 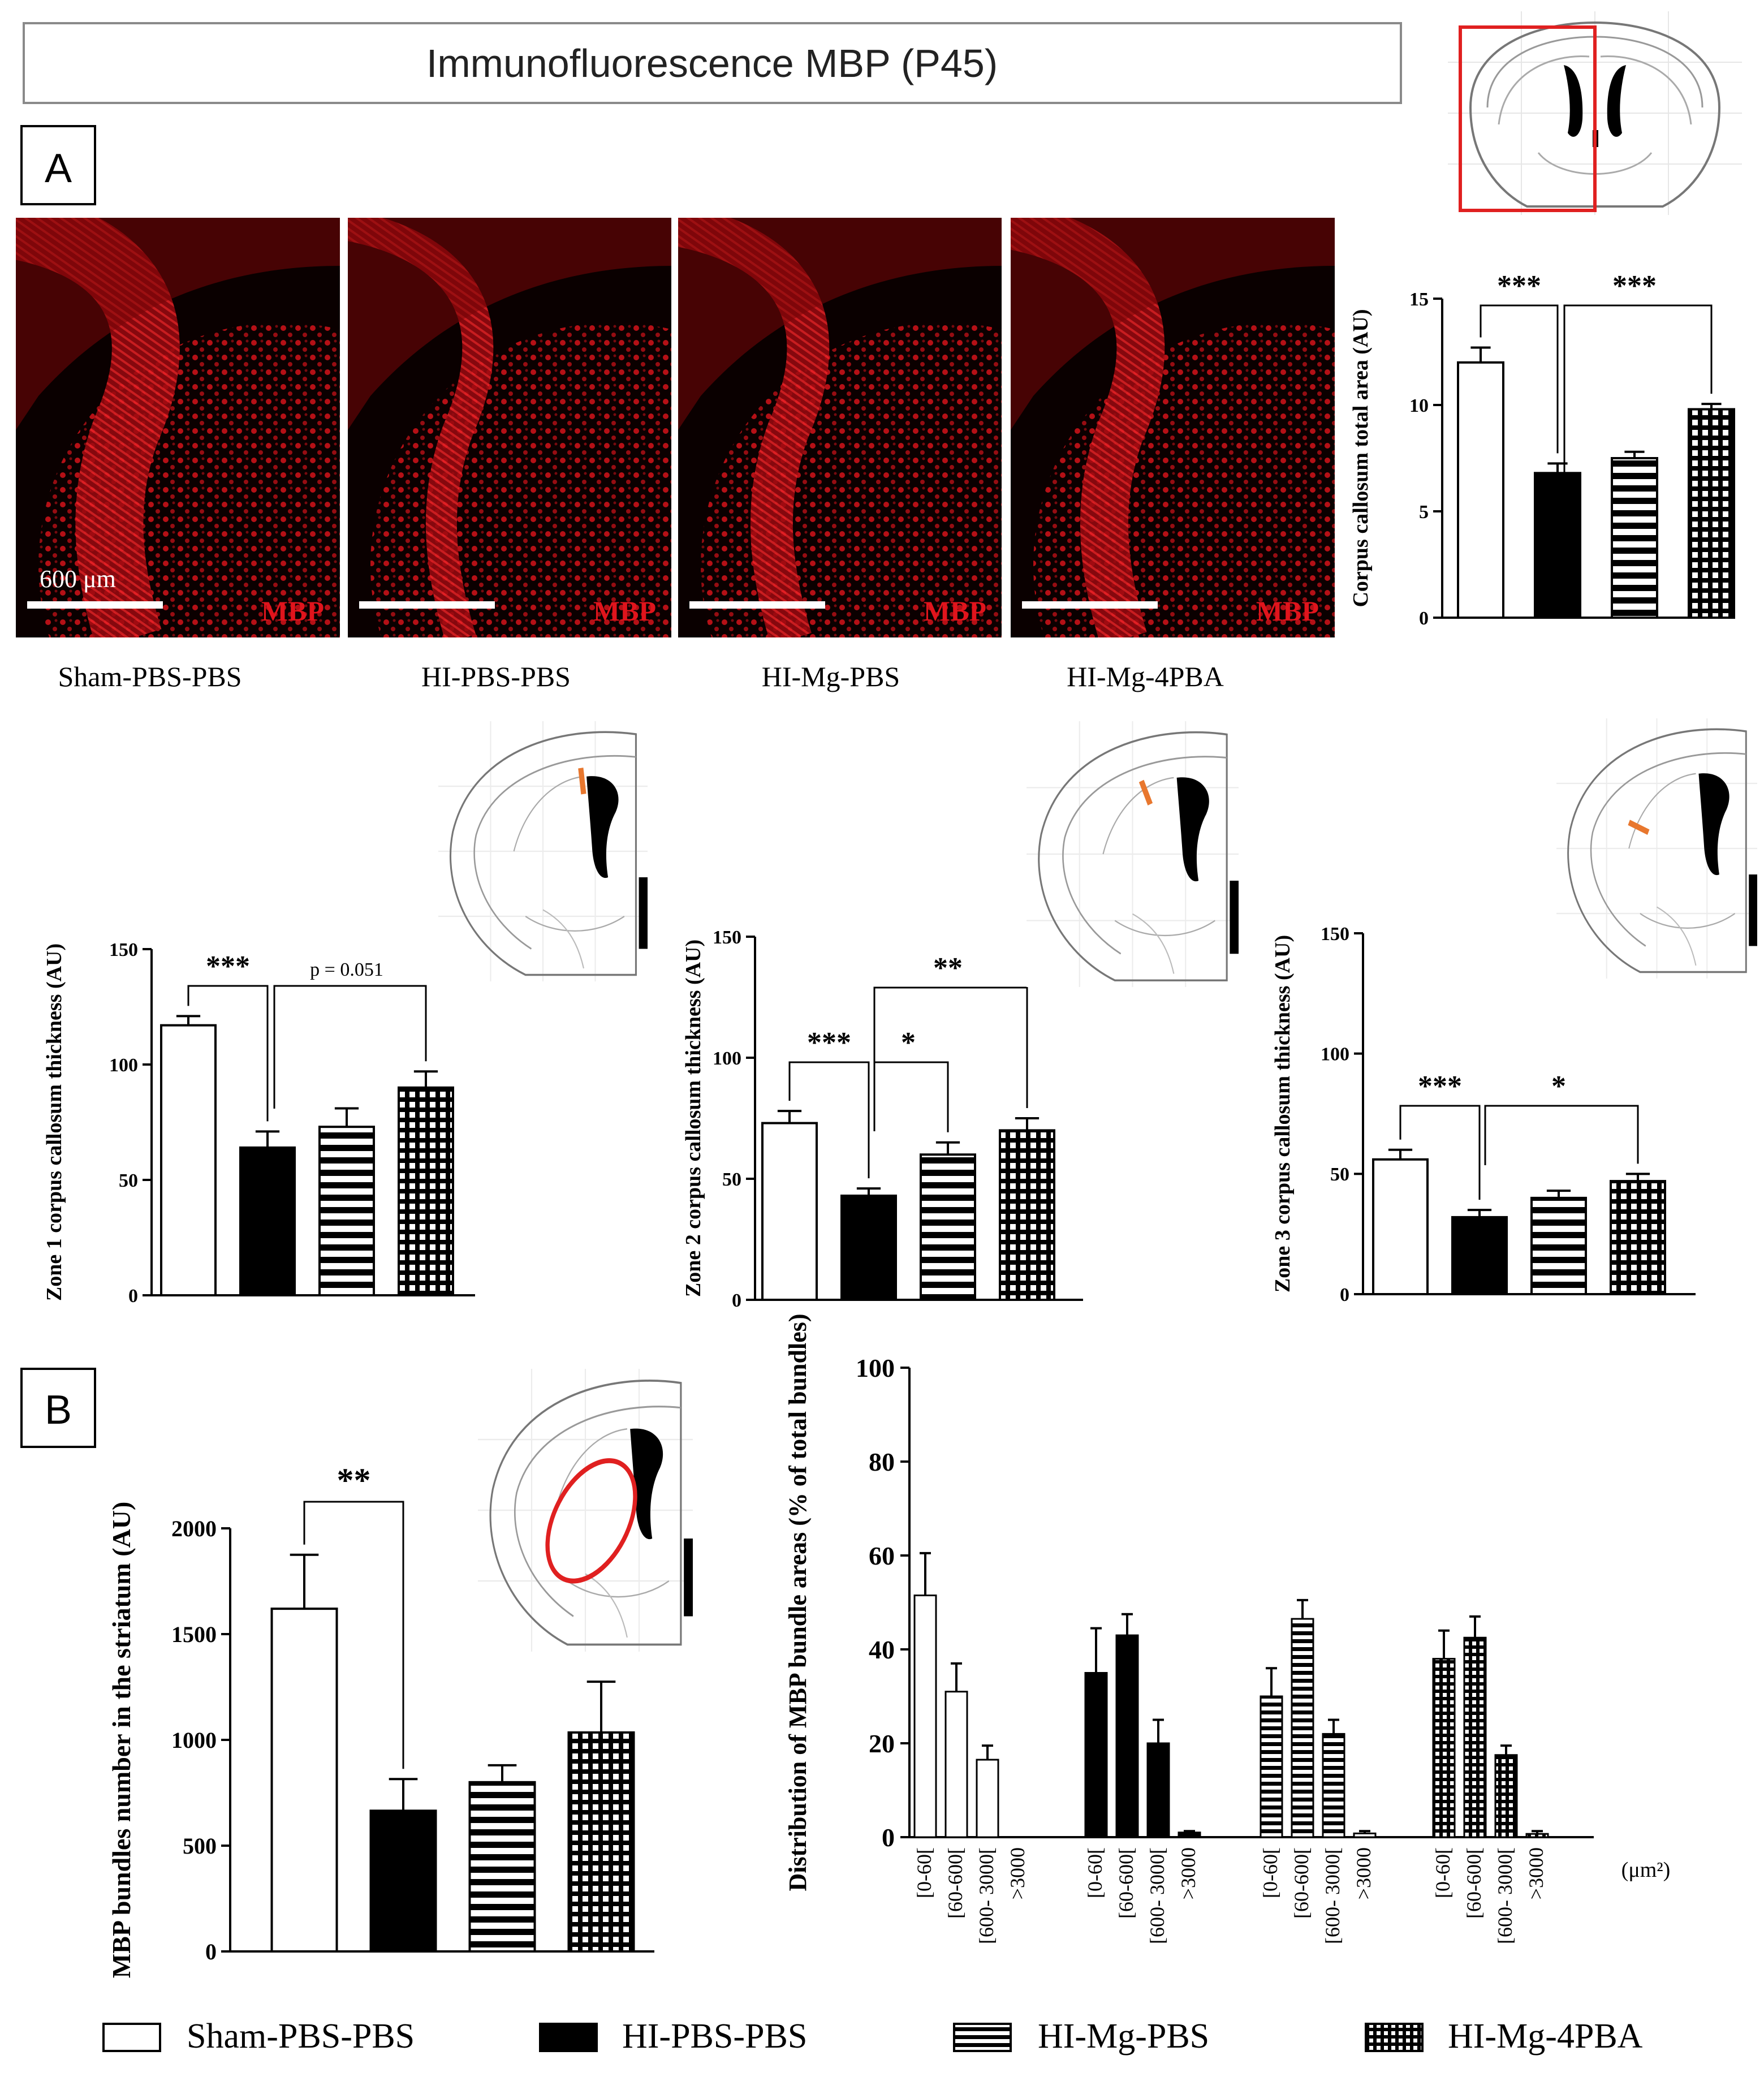 What do you see at coordinates (1419, 405) in the screenshot?
I see `y-tick-label: 10` at bounding box center [1419, 405].